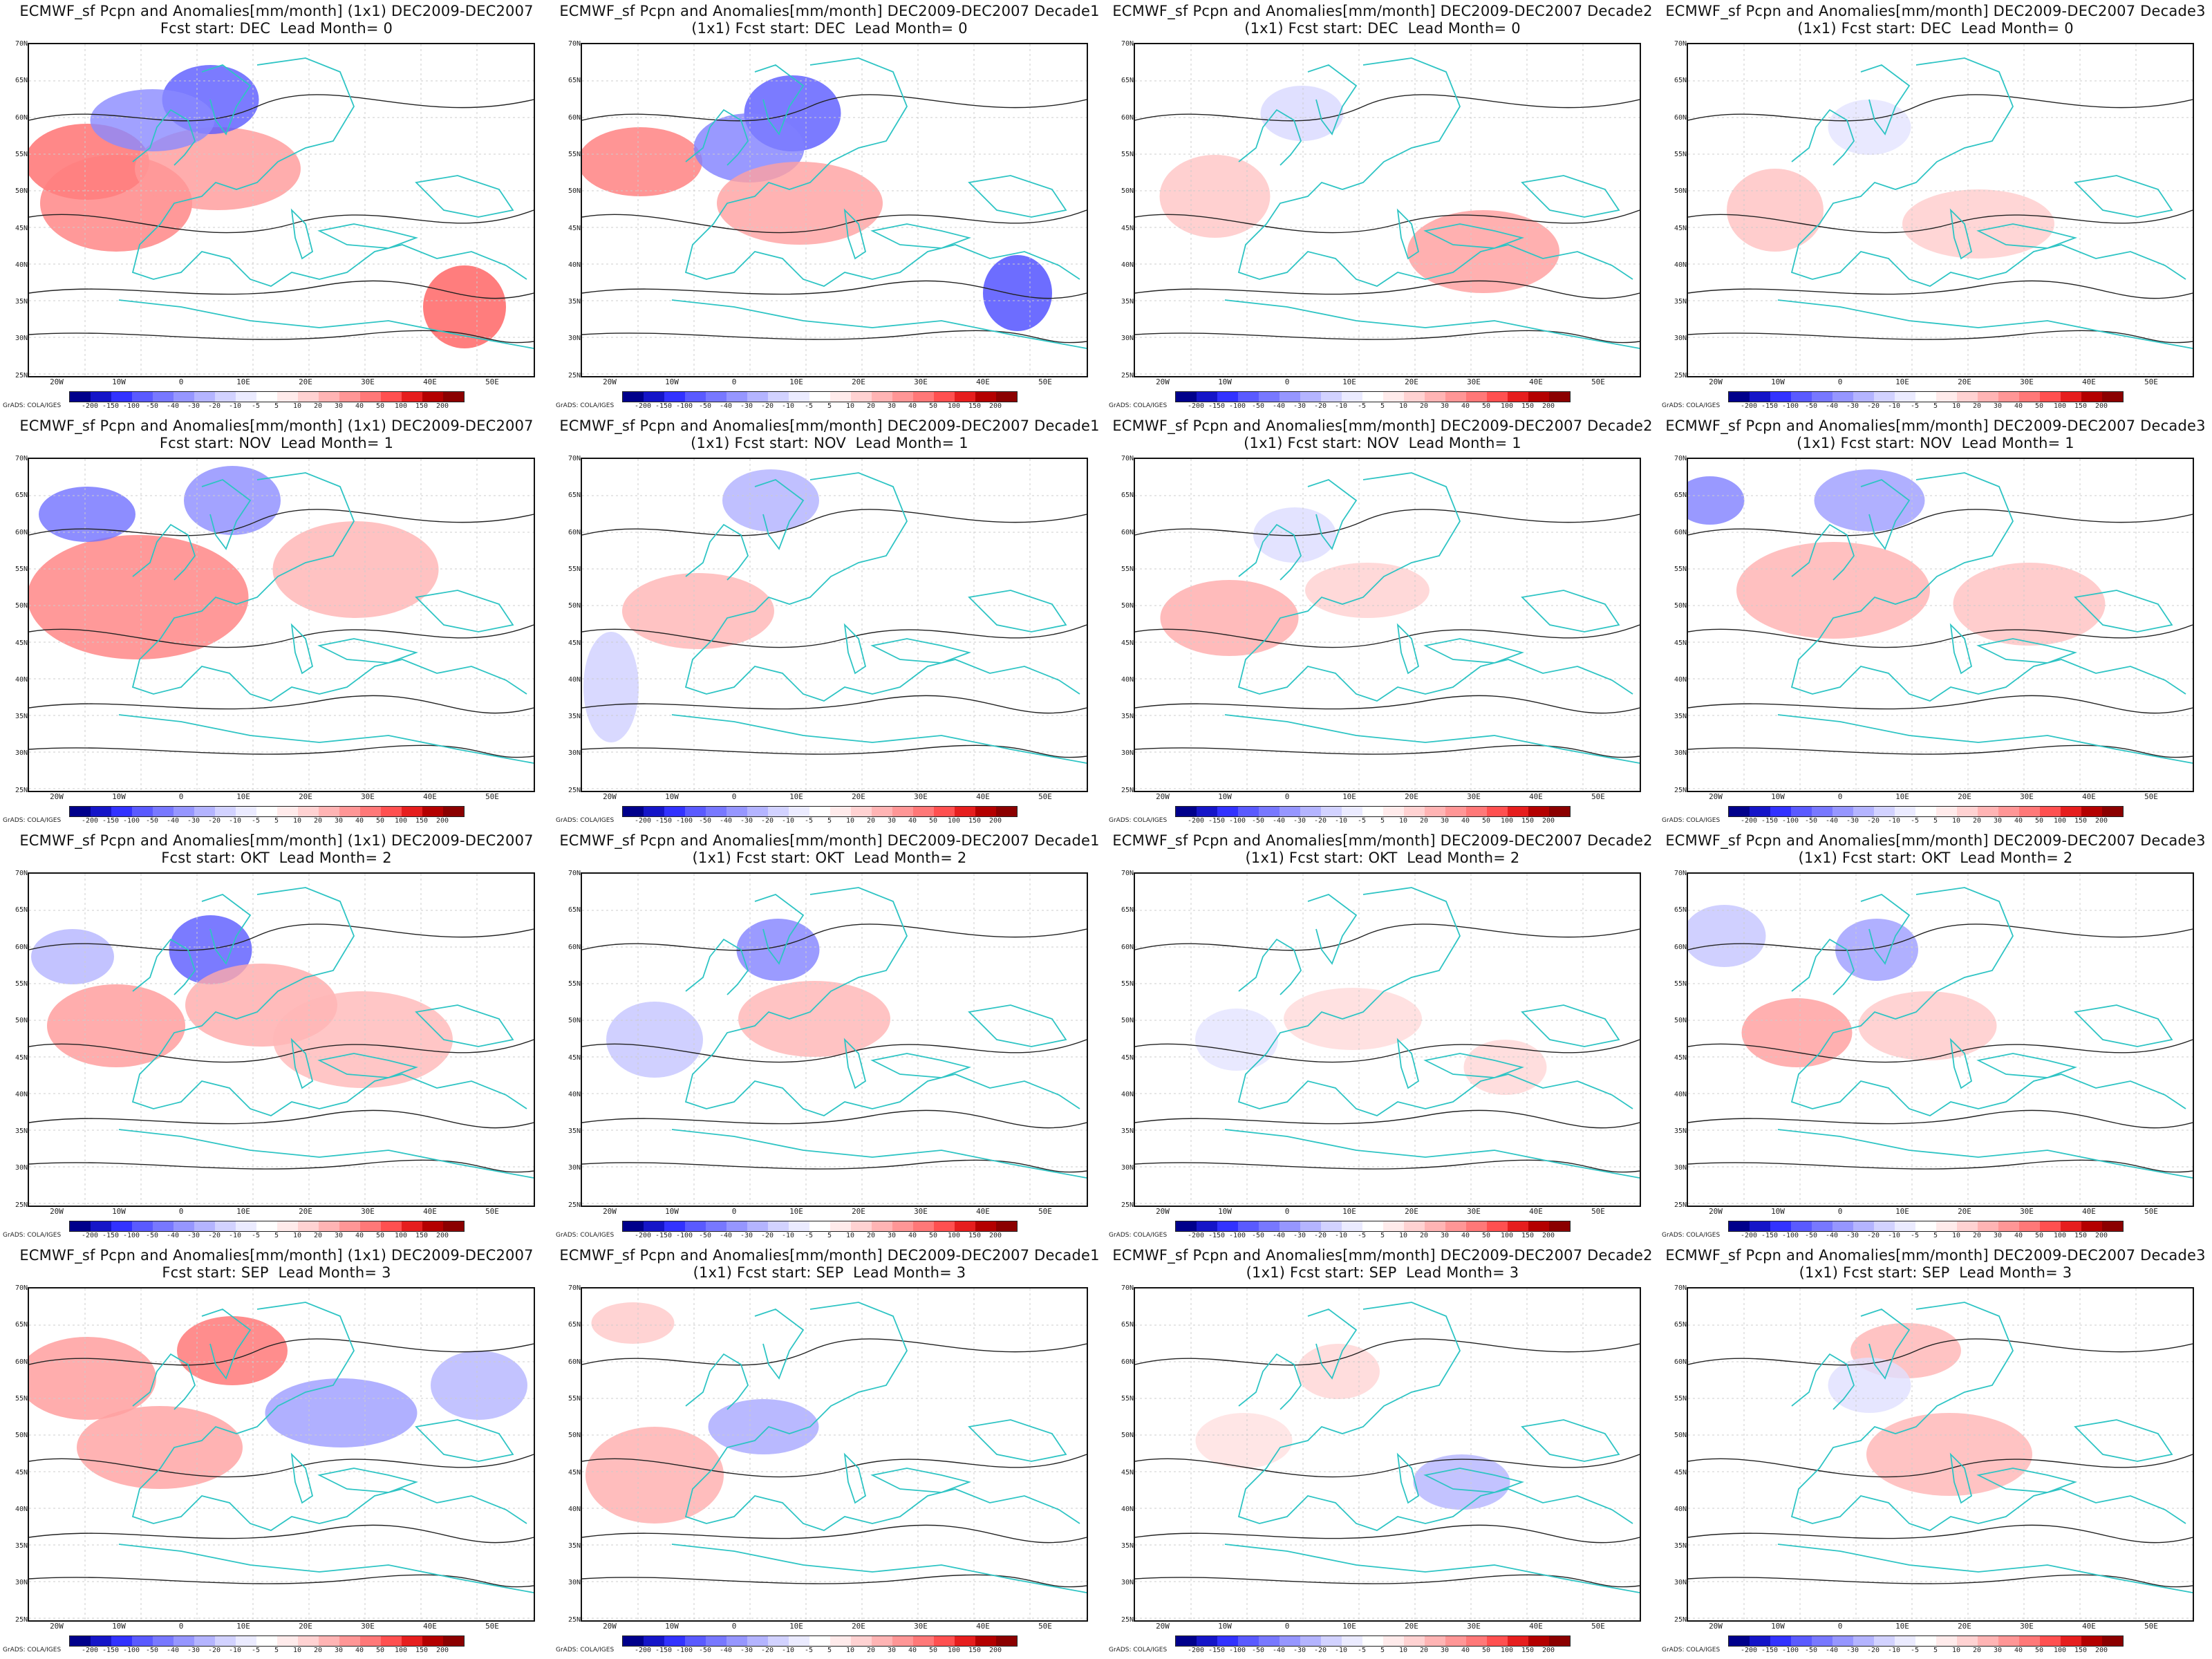 This screenshot has height=1659, width=2212. Describe the element at coordinates (1680, 753) in the screenshot. I see `latitude-label: 30N` at that location.